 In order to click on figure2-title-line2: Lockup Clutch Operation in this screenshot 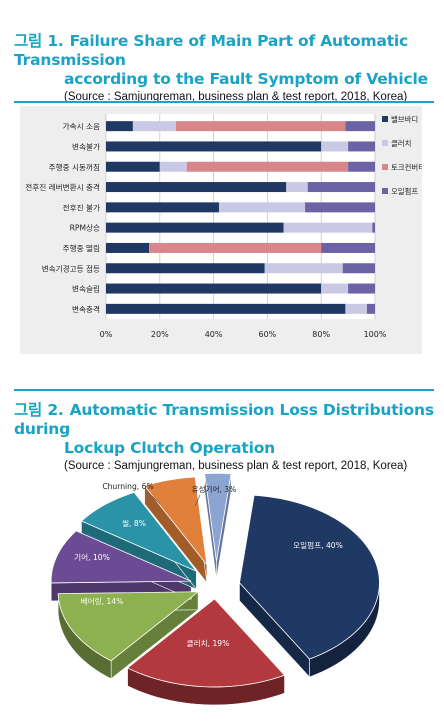, I will do `click(169, 448)`.